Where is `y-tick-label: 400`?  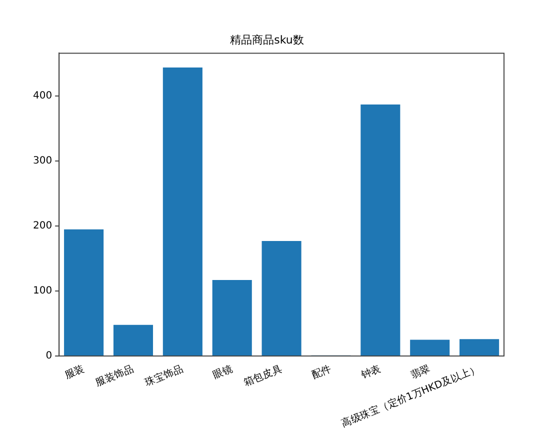
y-tick-label: 400 is located at coordinates (42, 96).